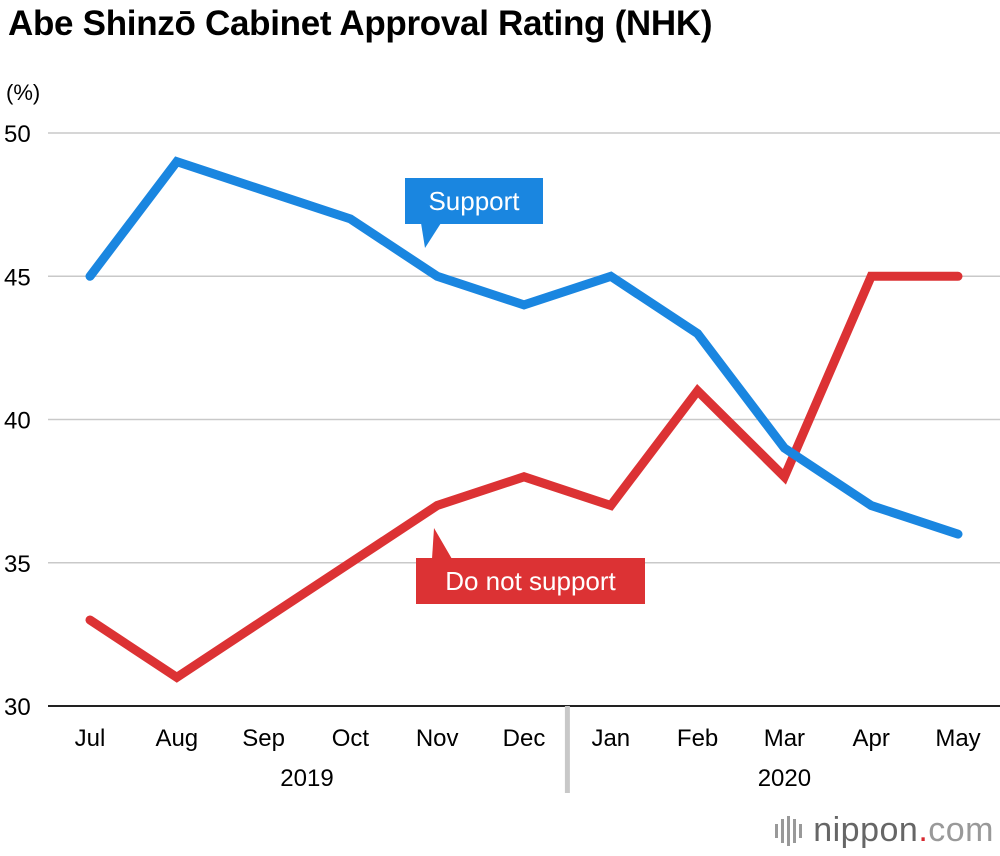 The image size is (1000, 856). I want to click on x-tick-label: Jul, so click(90, 738).